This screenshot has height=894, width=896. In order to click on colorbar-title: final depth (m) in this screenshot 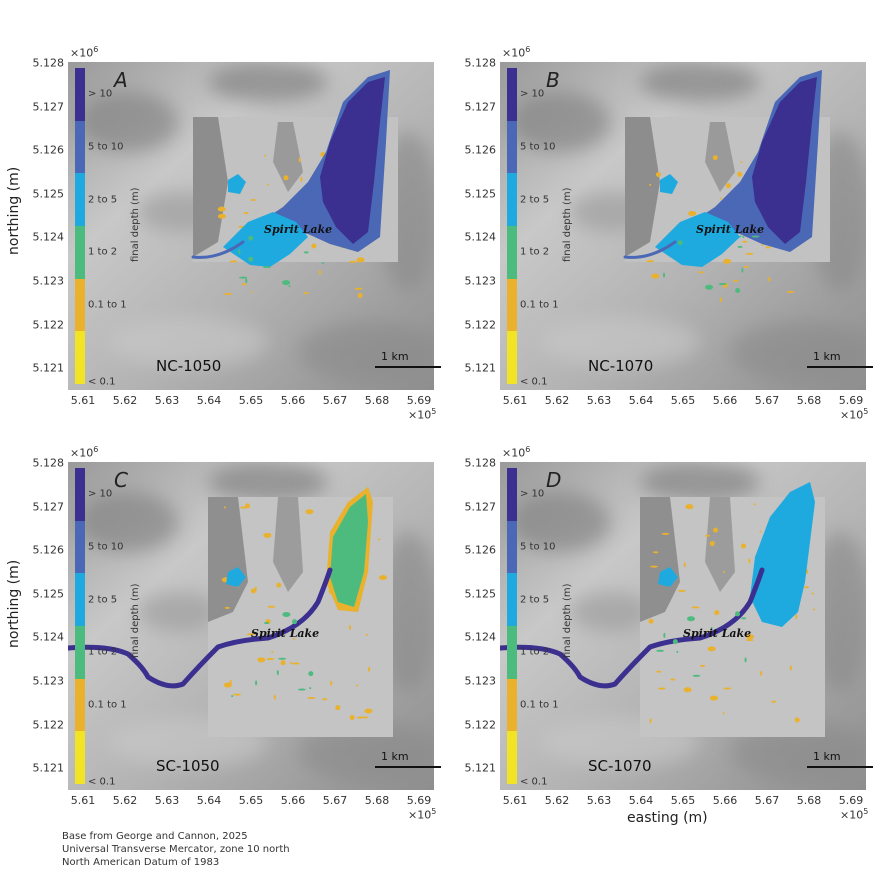, I will do `click(567, 224)`.